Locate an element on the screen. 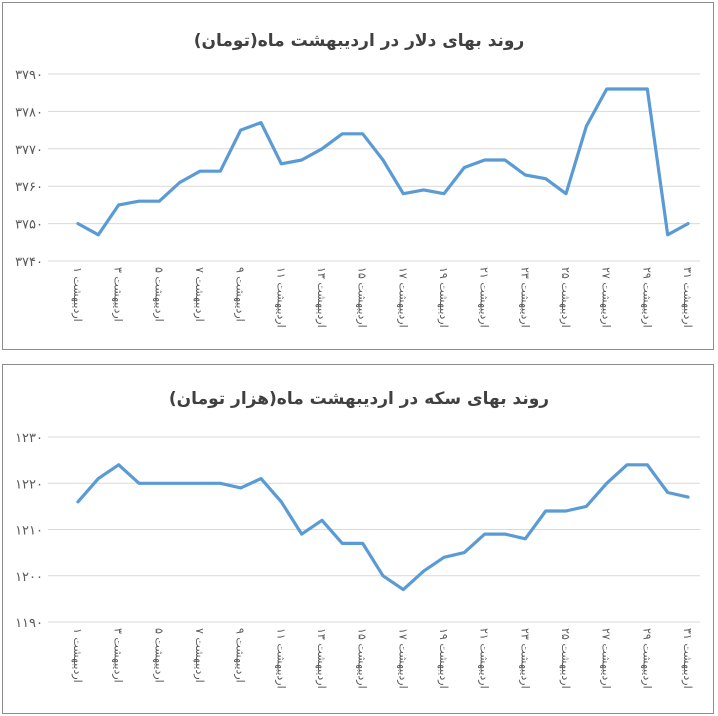 The height and width of the screenshot is (716, 718). y-tick-label: ۳۷۵۰ is located at coordinates (29, 225).